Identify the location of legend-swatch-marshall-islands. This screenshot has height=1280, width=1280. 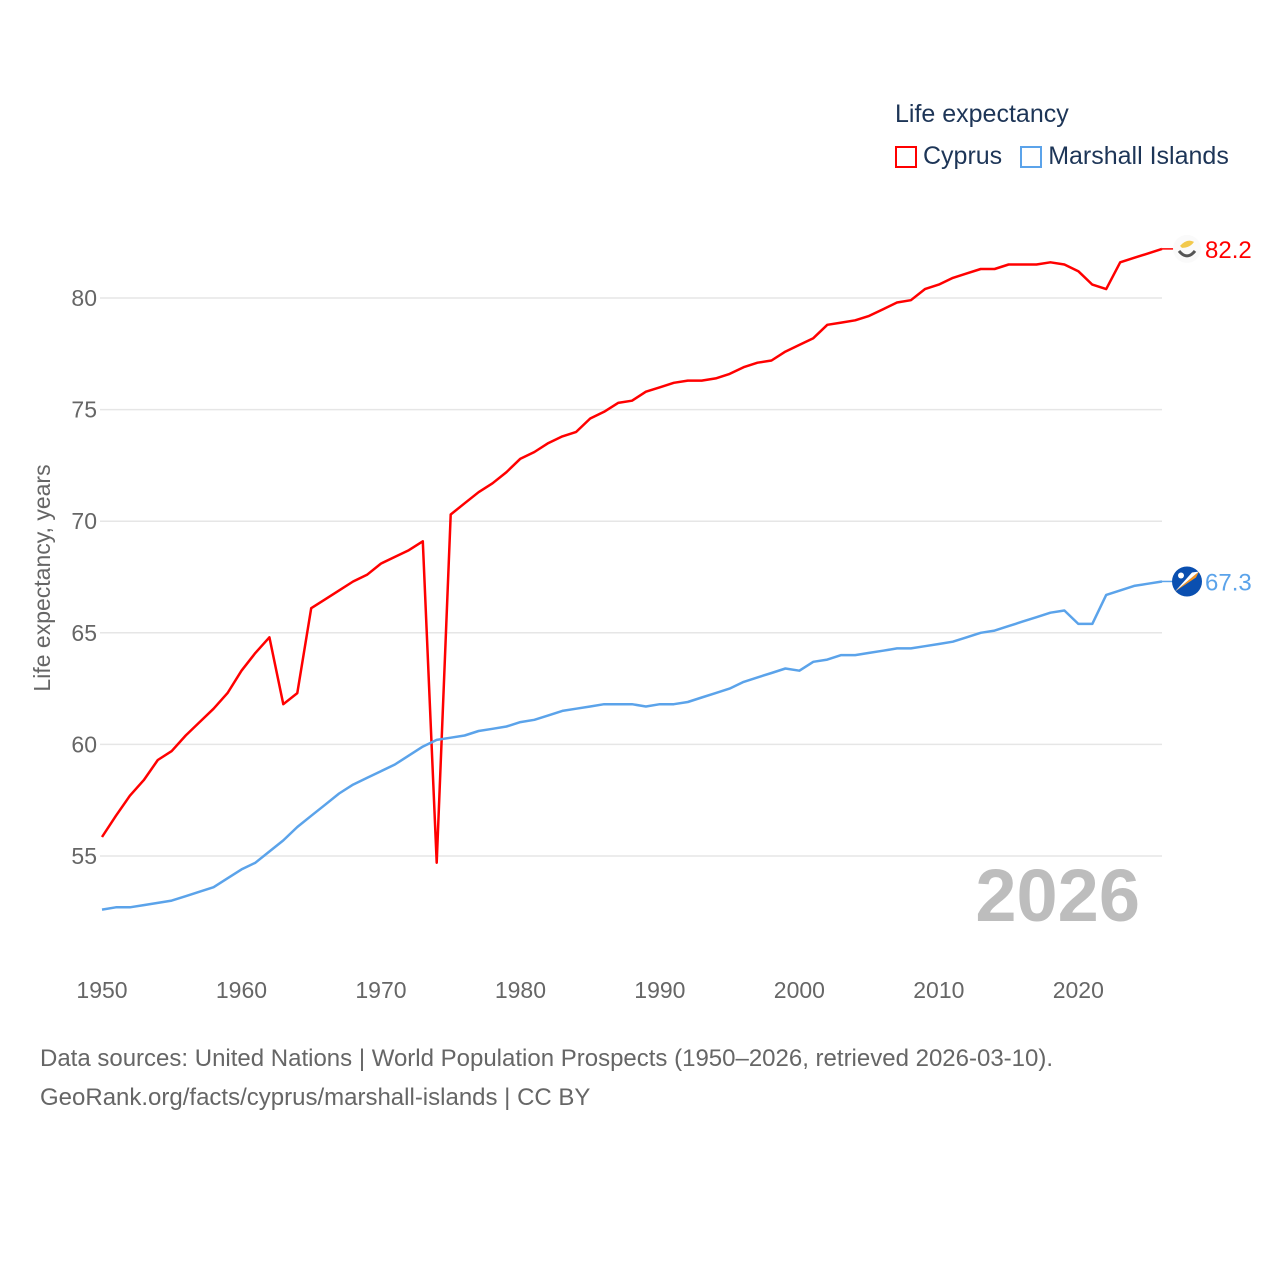
(1031, 156).